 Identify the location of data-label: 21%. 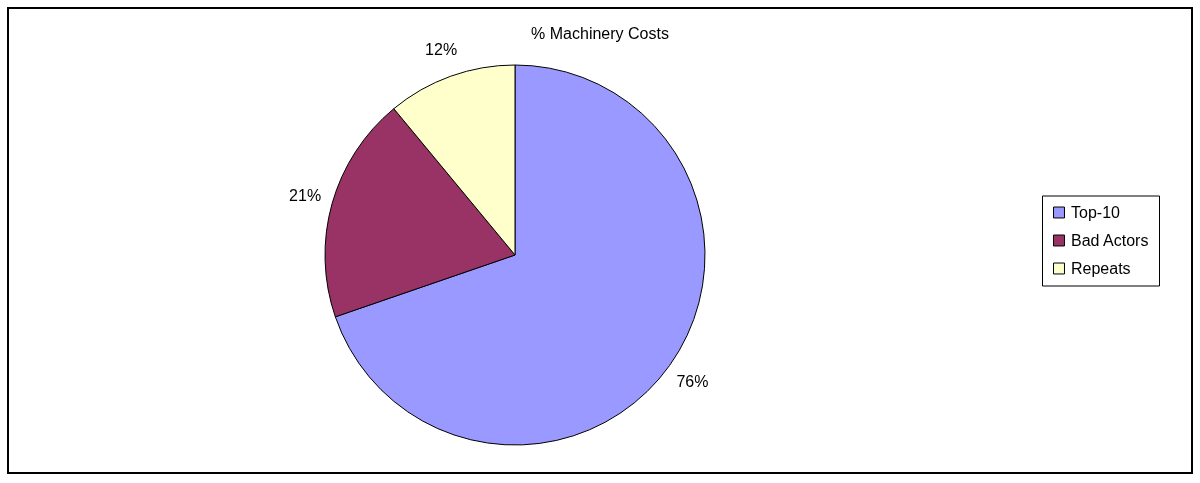
(305, 196).